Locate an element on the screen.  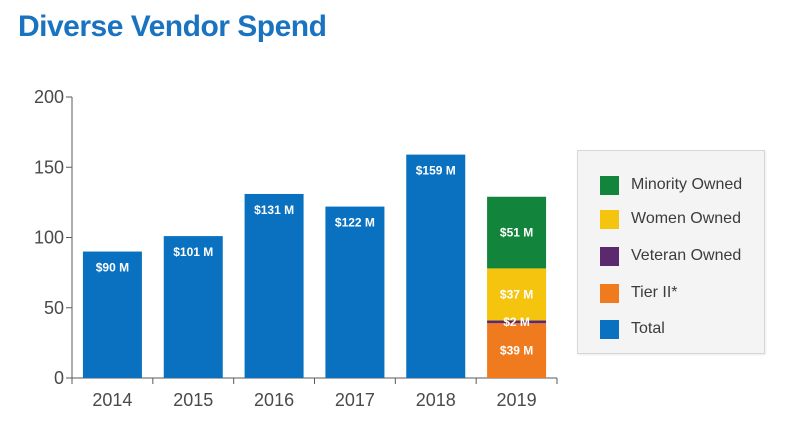
x-tick-labels: 2014 2015 2016 2017 2018 2019 is located at coordinates (314, 400).